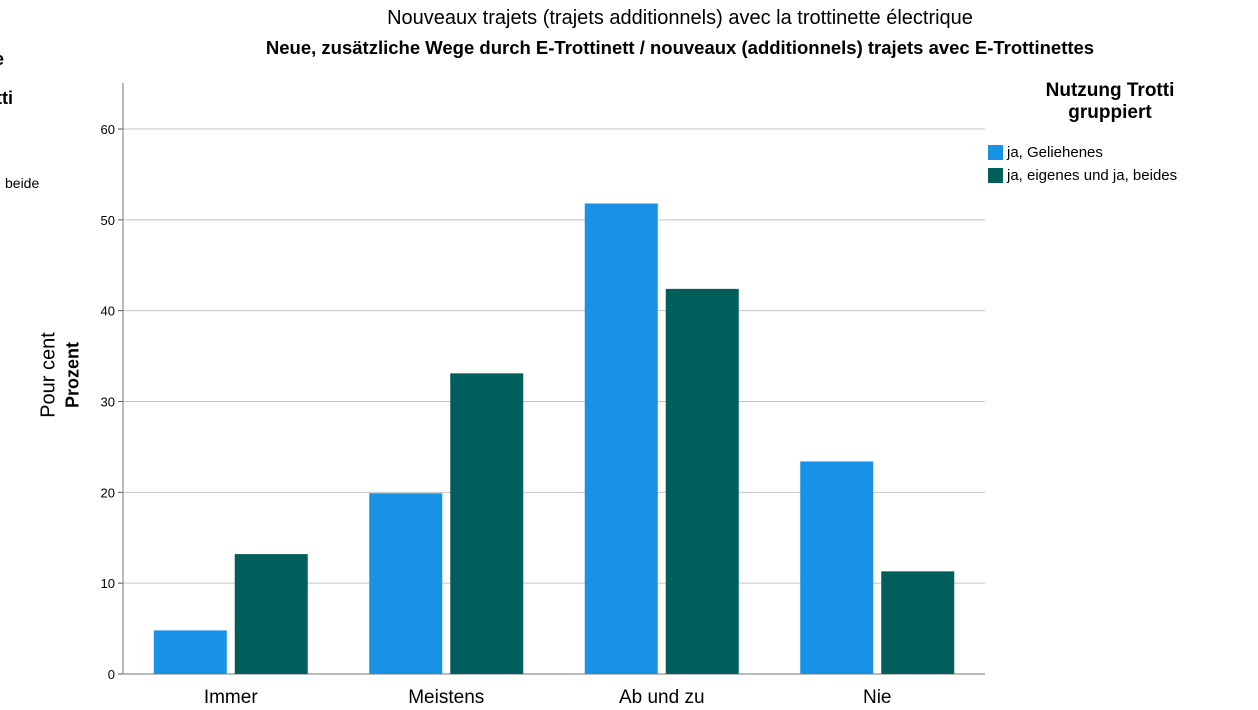  Describe the element at coordinates (108, 402) in the screenshot. I see `y-tick-label: 30` at that location.